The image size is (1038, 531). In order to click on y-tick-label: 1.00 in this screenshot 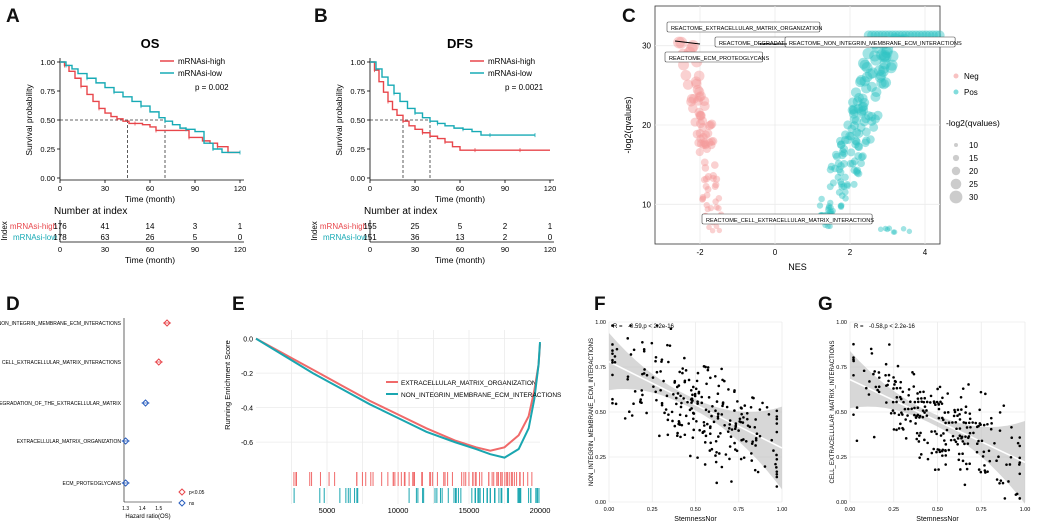, I will do `click(841, 323)`.